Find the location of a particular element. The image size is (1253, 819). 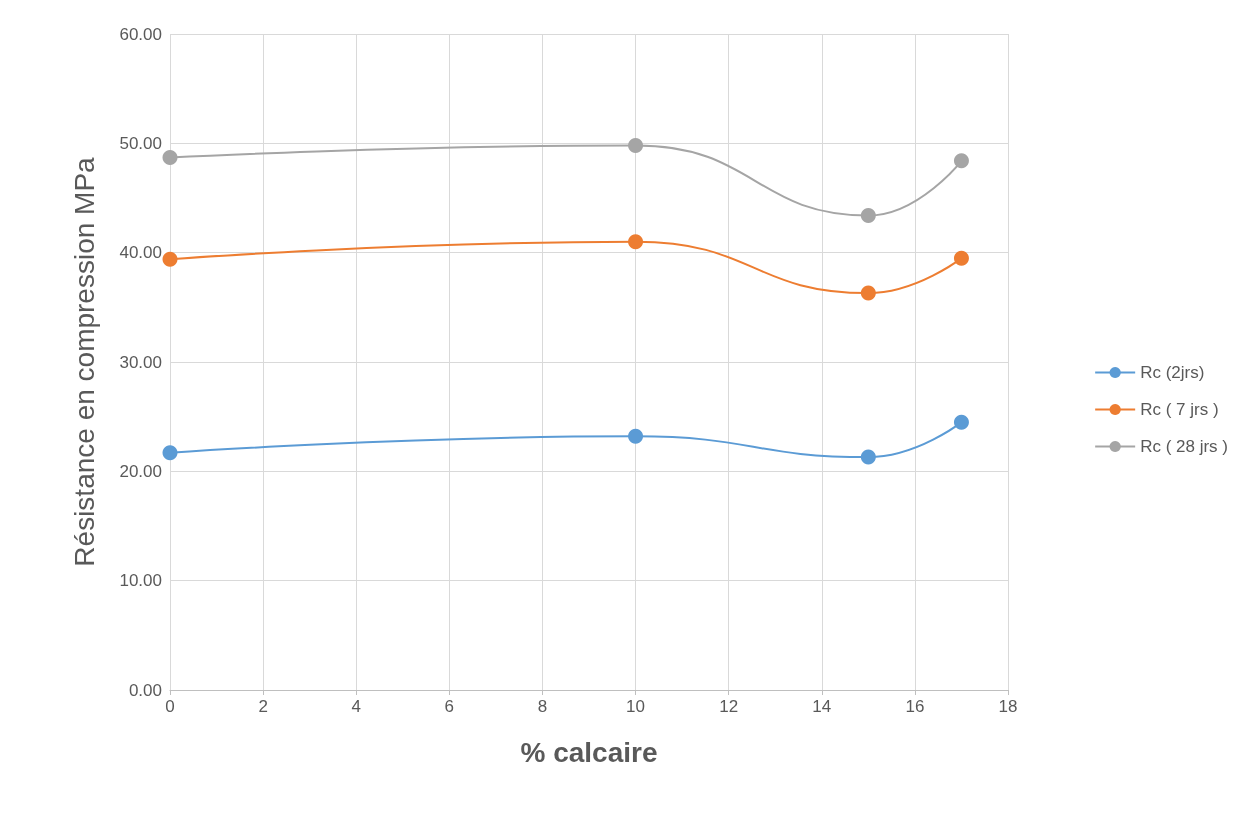

x-axis-title: % calcaire is located at coordinates (589, 752).